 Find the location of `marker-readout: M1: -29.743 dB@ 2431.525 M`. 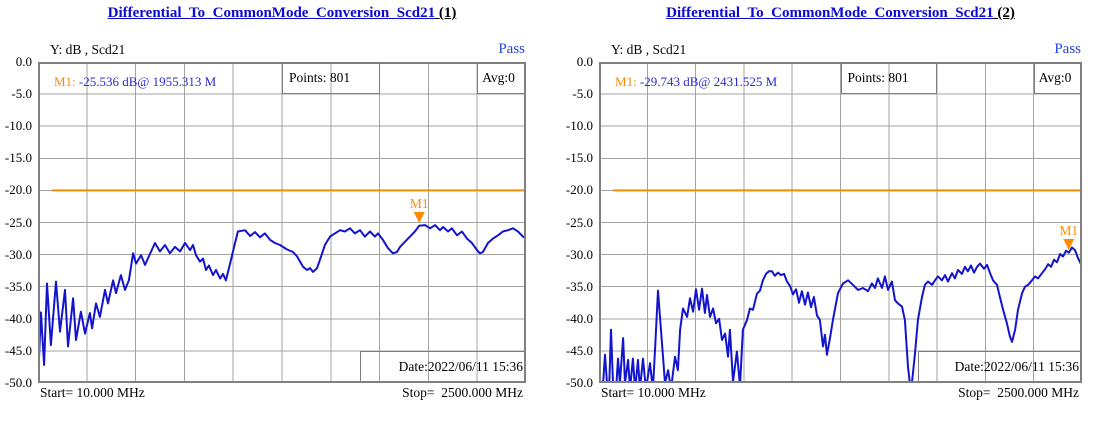

marker-readout: M1: -29.743 dB@ 2431.525 M is located at coordinates (696, 82).